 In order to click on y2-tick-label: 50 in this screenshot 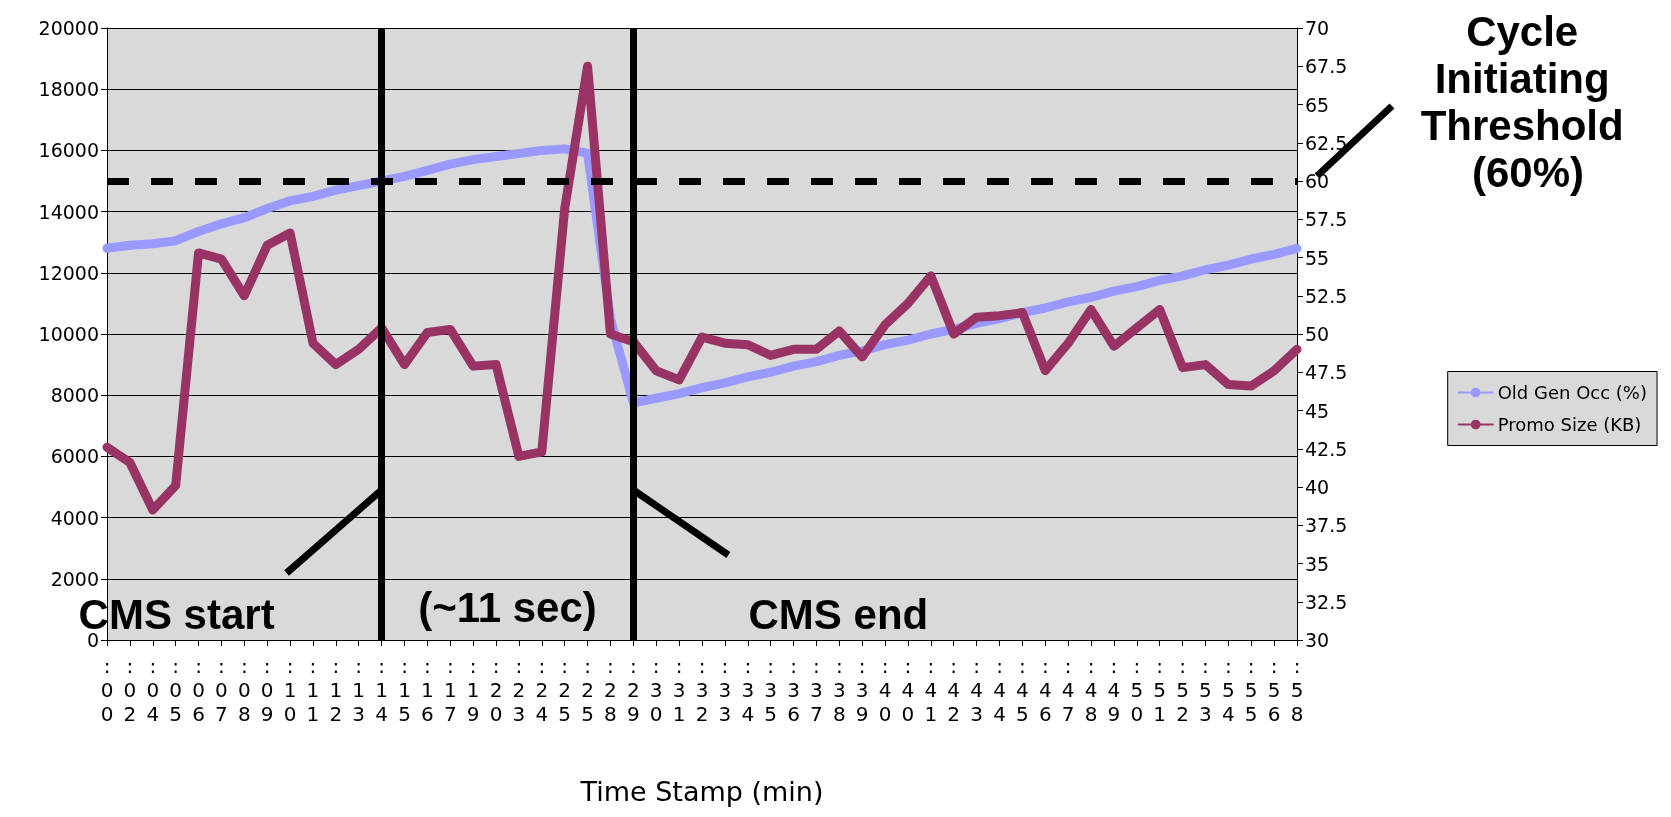, I will do `click(1317, 334)`.